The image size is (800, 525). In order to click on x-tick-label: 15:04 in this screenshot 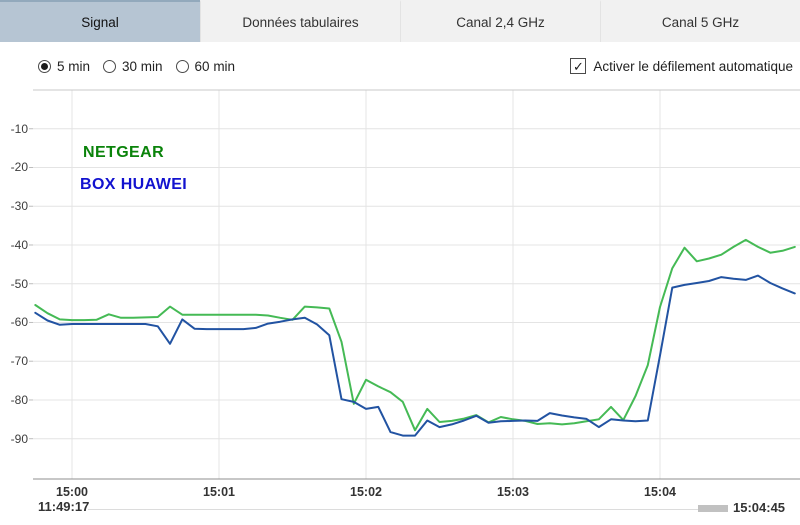, I will do `click(660, 492)`.